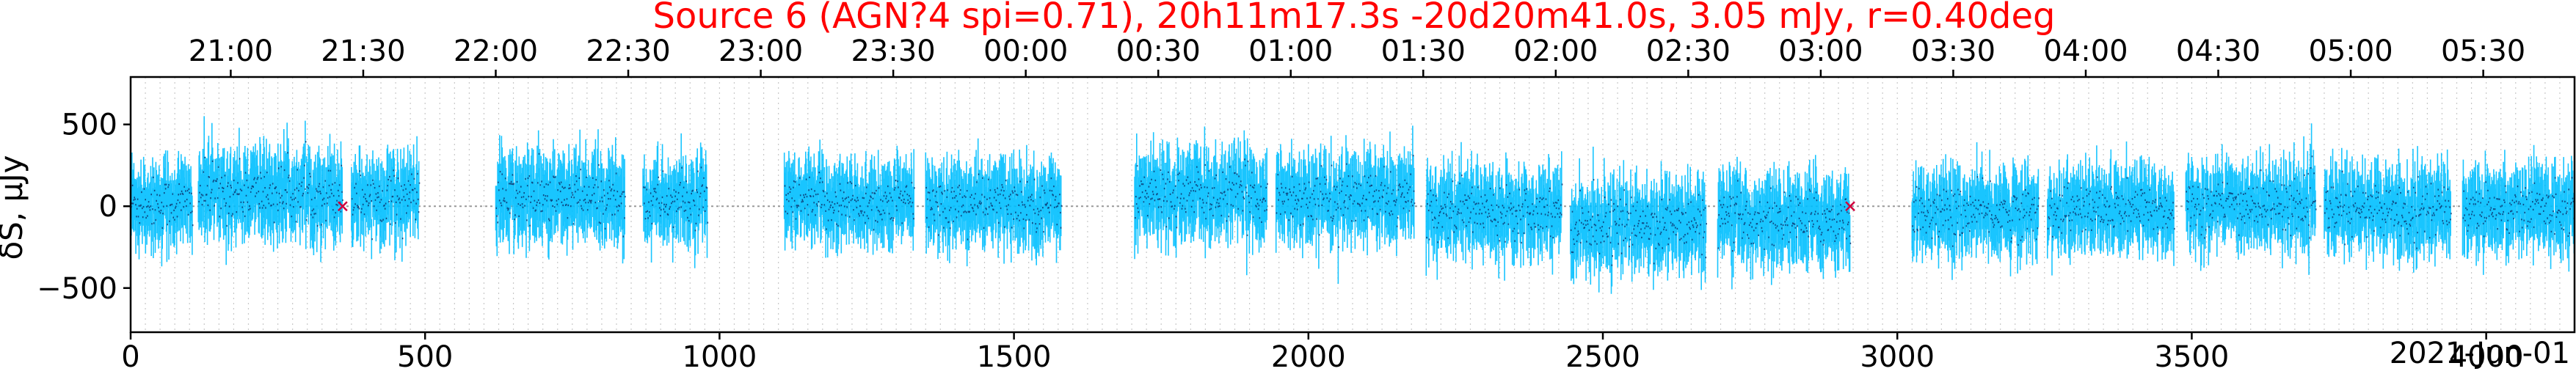  What do you see at coordinates (108, 207) in the screenshot?
I see `y-tick-label: 0` at bounding box center [108, 207].